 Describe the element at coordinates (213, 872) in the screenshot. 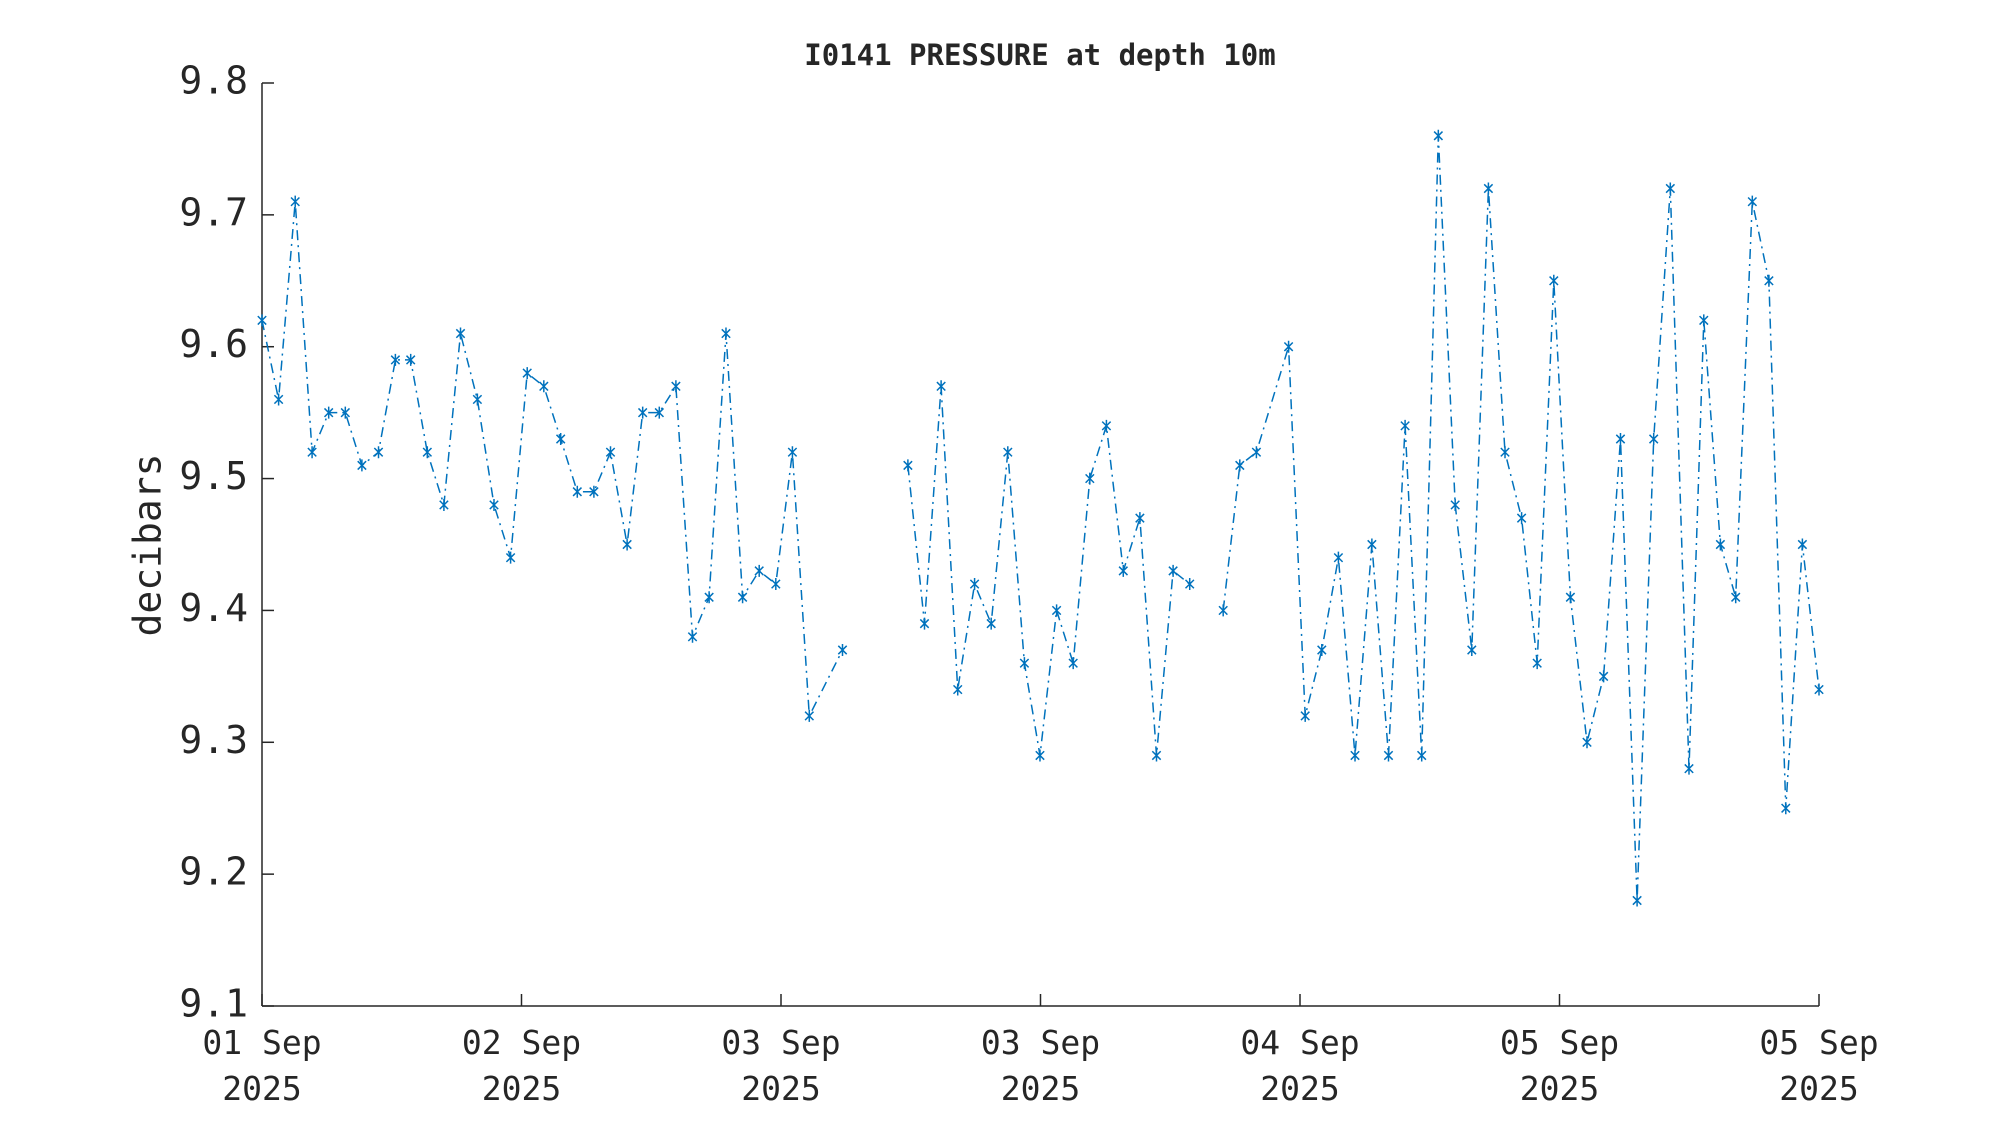

I see `y-tick-label: 9.2` at that location.